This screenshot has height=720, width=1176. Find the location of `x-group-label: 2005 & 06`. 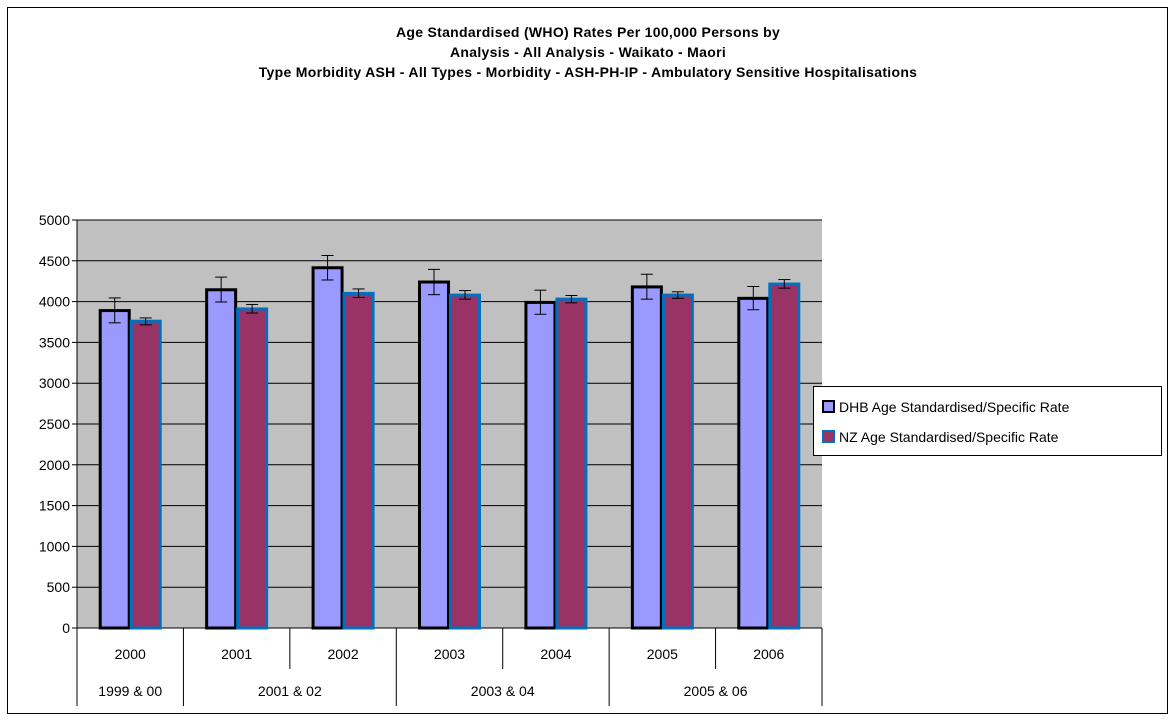

x-group-label: 2005 & 06 is located at coordinates (716, 691).